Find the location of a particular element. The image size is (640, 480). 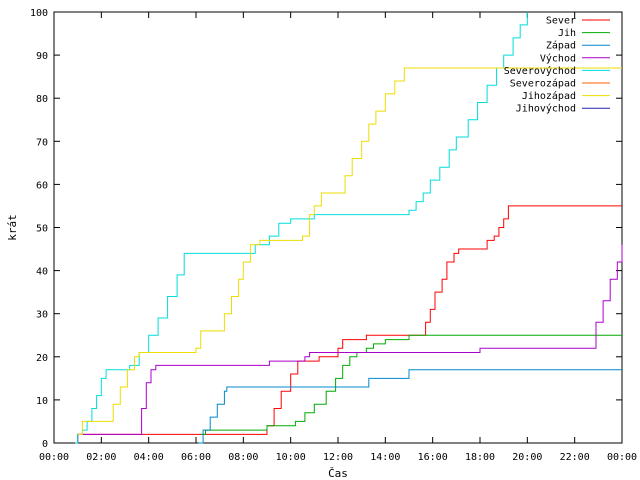

x-tick-label: 12:00 is located at coordinates (338, 457).